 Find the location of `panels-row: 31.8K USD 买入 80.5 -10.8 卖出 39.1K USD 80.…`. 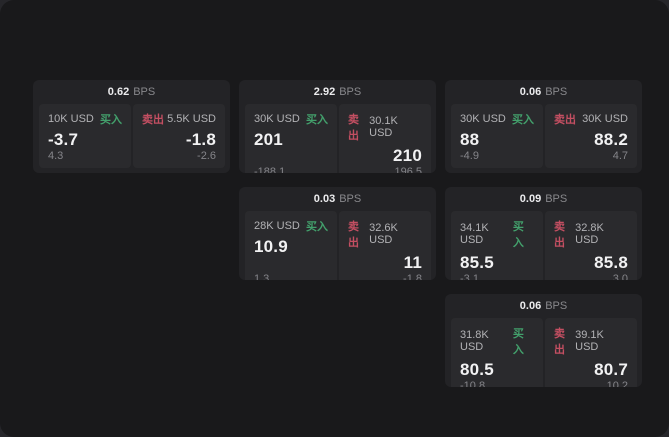

panels-row: 31.8K USD 买入 80.5 -10.8 卖出 39.1K USD 80.… is located at coordinates (543, 352).